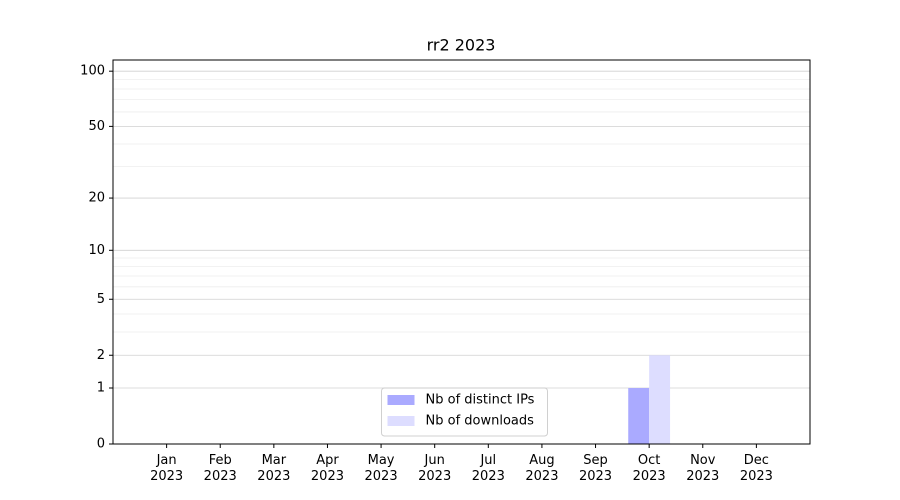 The height and width of the screenshot is (500, 900). I want to click on y-tick-label: 2, so click(101, 355).